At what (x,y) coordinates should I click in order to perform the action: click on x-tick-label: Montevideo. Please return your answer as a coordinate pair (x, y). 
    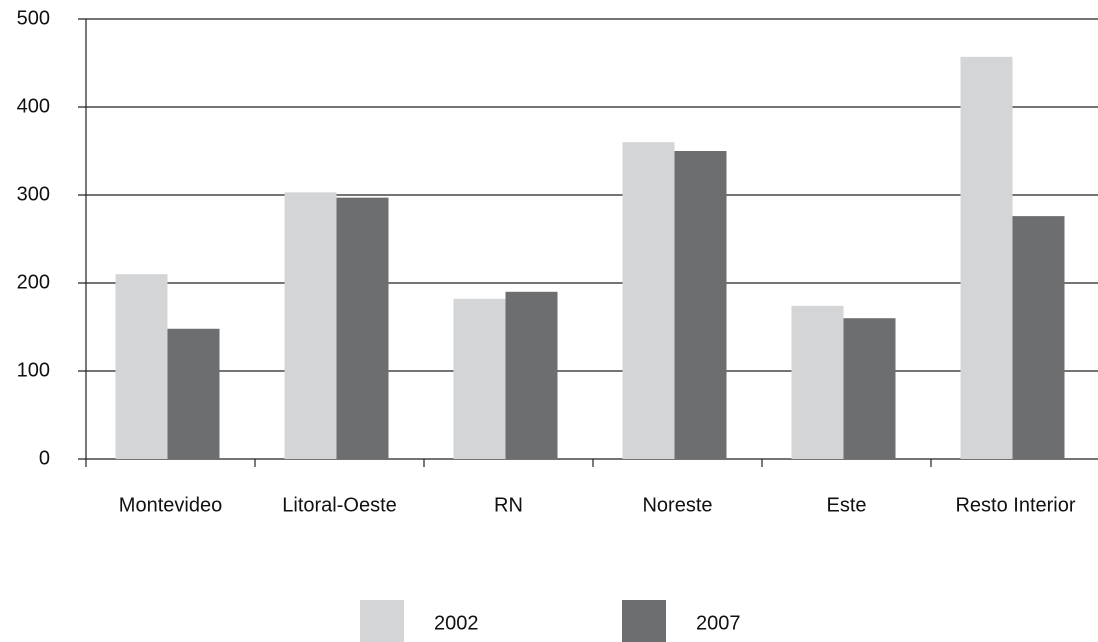
    Looking at the image, I should click on (170, 505).